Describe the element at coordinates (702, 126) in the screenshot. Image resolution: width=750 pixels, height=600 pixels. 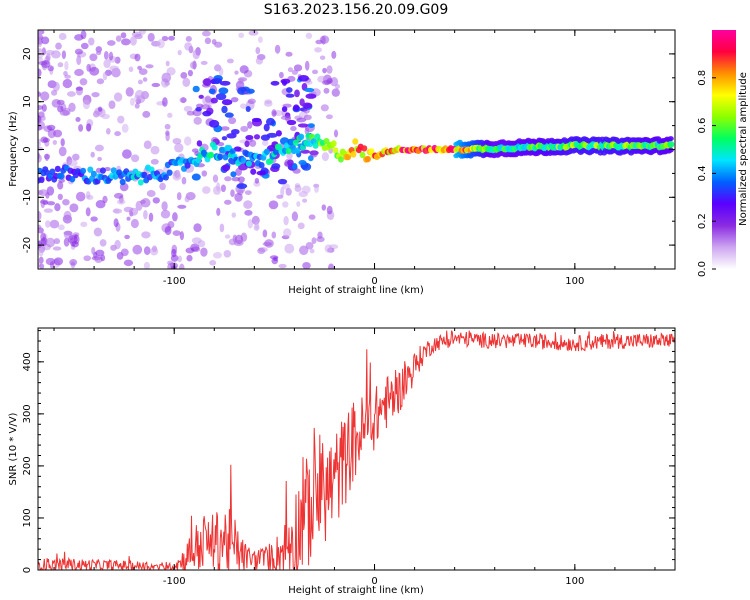
I see `colorbar-tick-label: 0.6` at that location.